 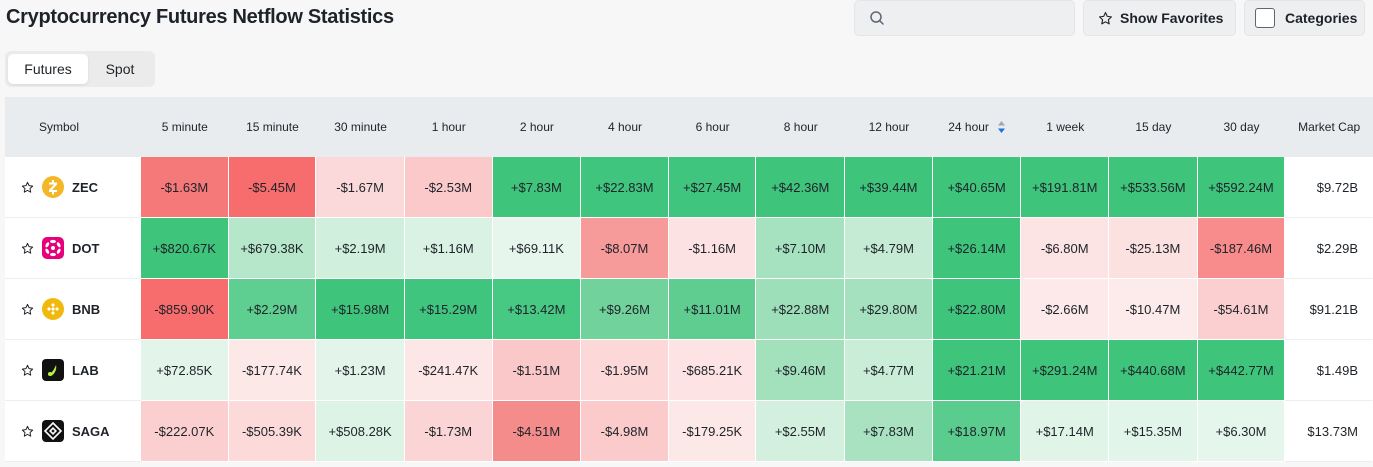 I want to click on column-header-14: Market Cap, so click(x=1329, y=127).